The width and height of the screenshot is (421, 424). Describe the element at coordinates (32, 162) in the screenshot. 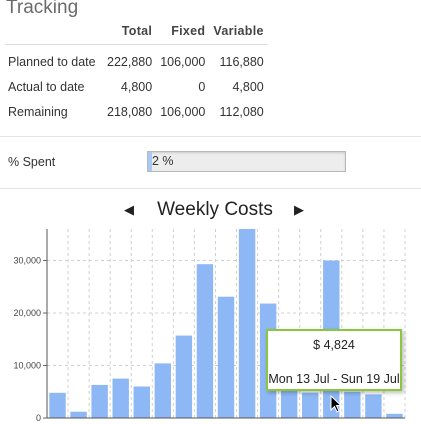

I see `spent-label: % Spent` at that location.